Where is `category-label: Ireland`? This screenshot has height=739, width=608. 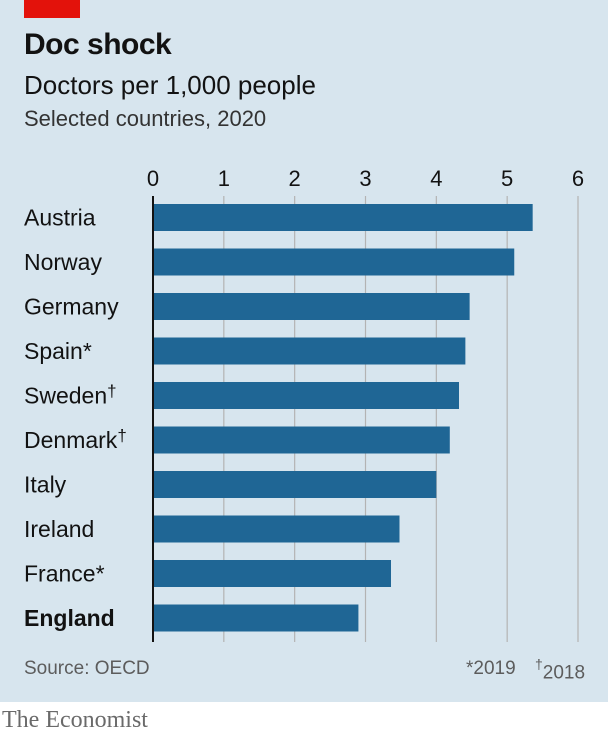 category-label: Ireland is located at coordinates (59, 529).